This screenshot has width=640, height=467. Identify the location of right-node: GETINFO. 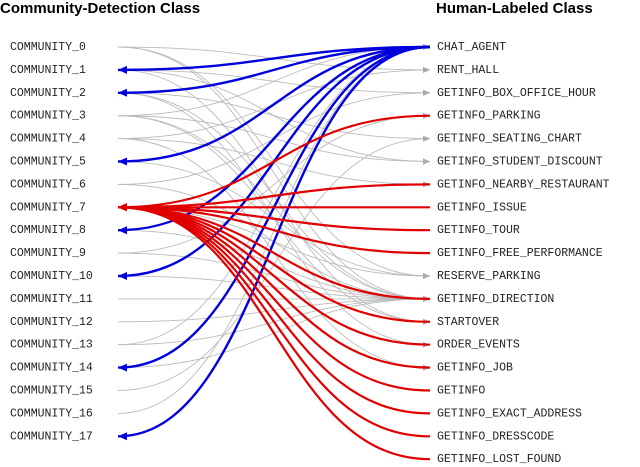
(461, 391).